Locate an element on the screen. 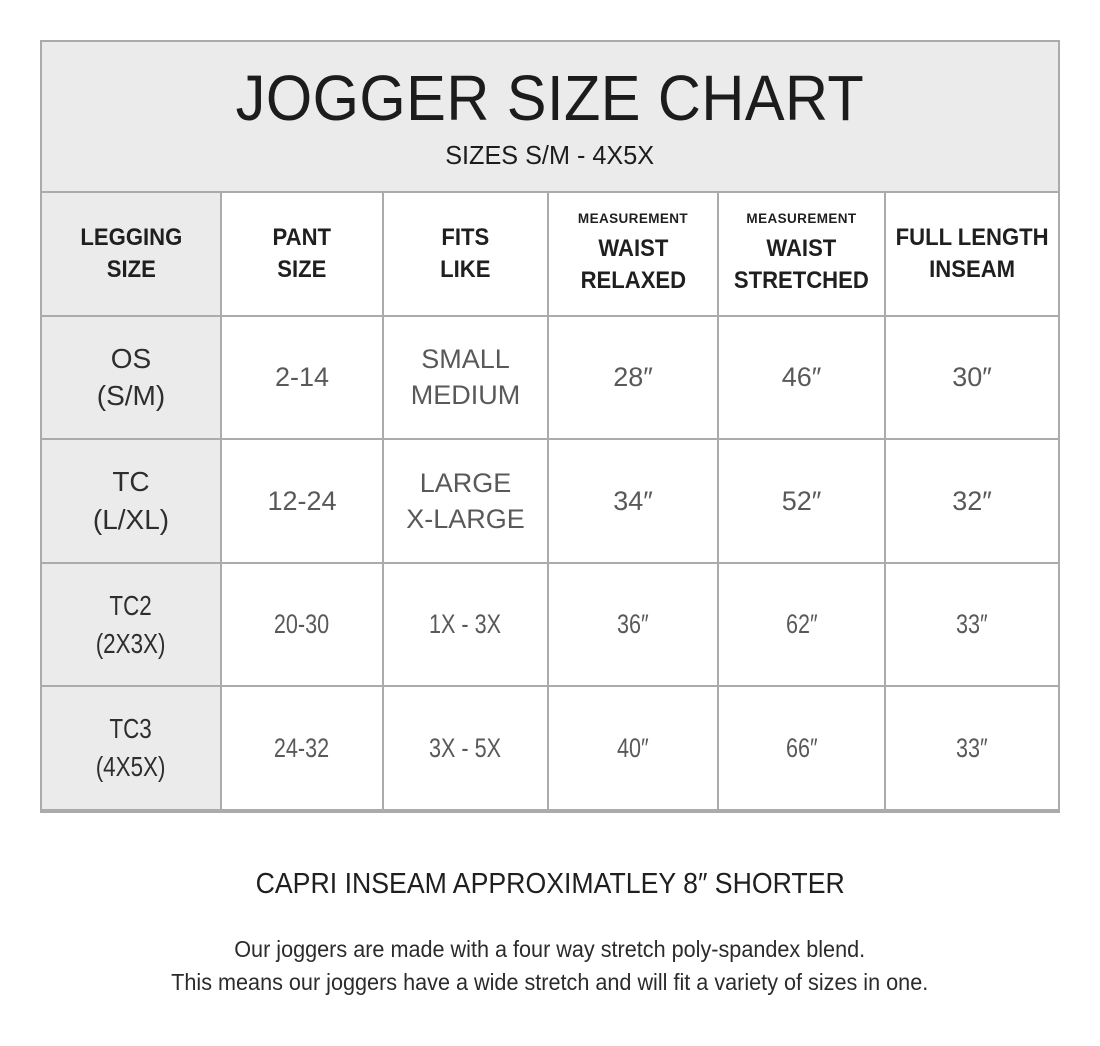 This screenshot has width=1100, height=1046. table-cell: 62″ is located at coordinates (801, 624).